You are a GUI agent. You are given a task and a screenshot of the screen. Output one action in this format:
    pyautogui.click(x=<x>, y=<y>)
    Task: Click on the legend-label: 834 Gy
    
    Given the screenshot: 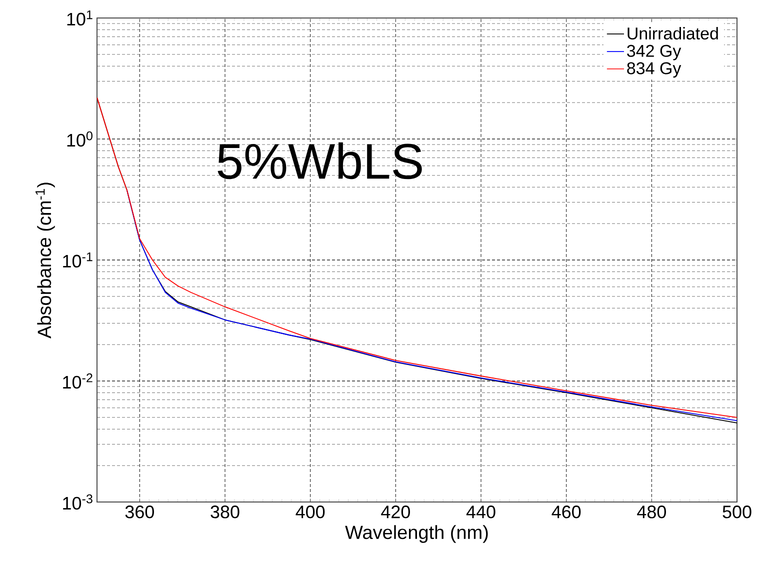 What is the action you would take?
    pyautogui.click(x=654, y=70)
    